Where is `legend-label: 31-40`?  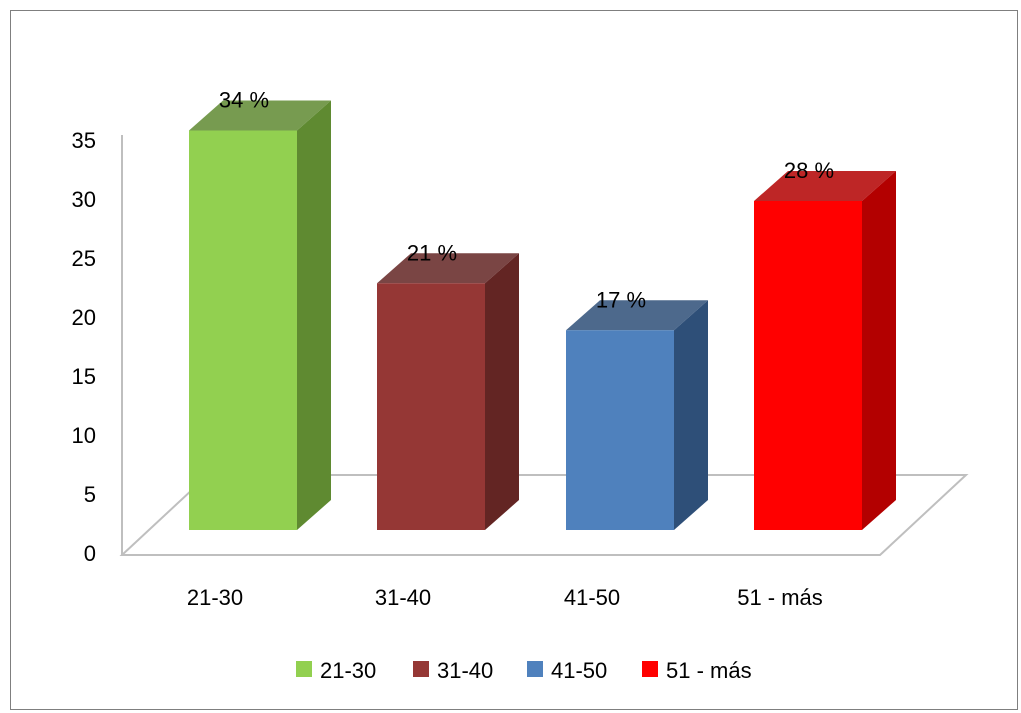
legend-label: 31-40 is located at coordinates (465, 670).